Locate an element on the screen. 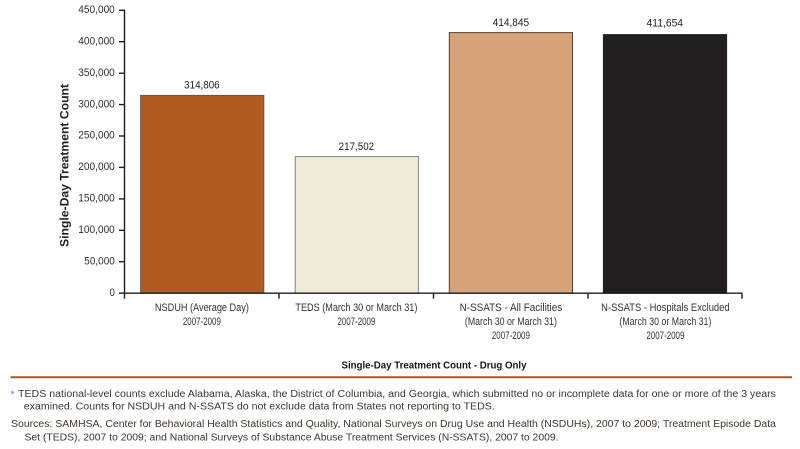 This screenshot has width=800, height=449. svg-text: Single-Day Treatment Count is located at coordinates (65, 165).